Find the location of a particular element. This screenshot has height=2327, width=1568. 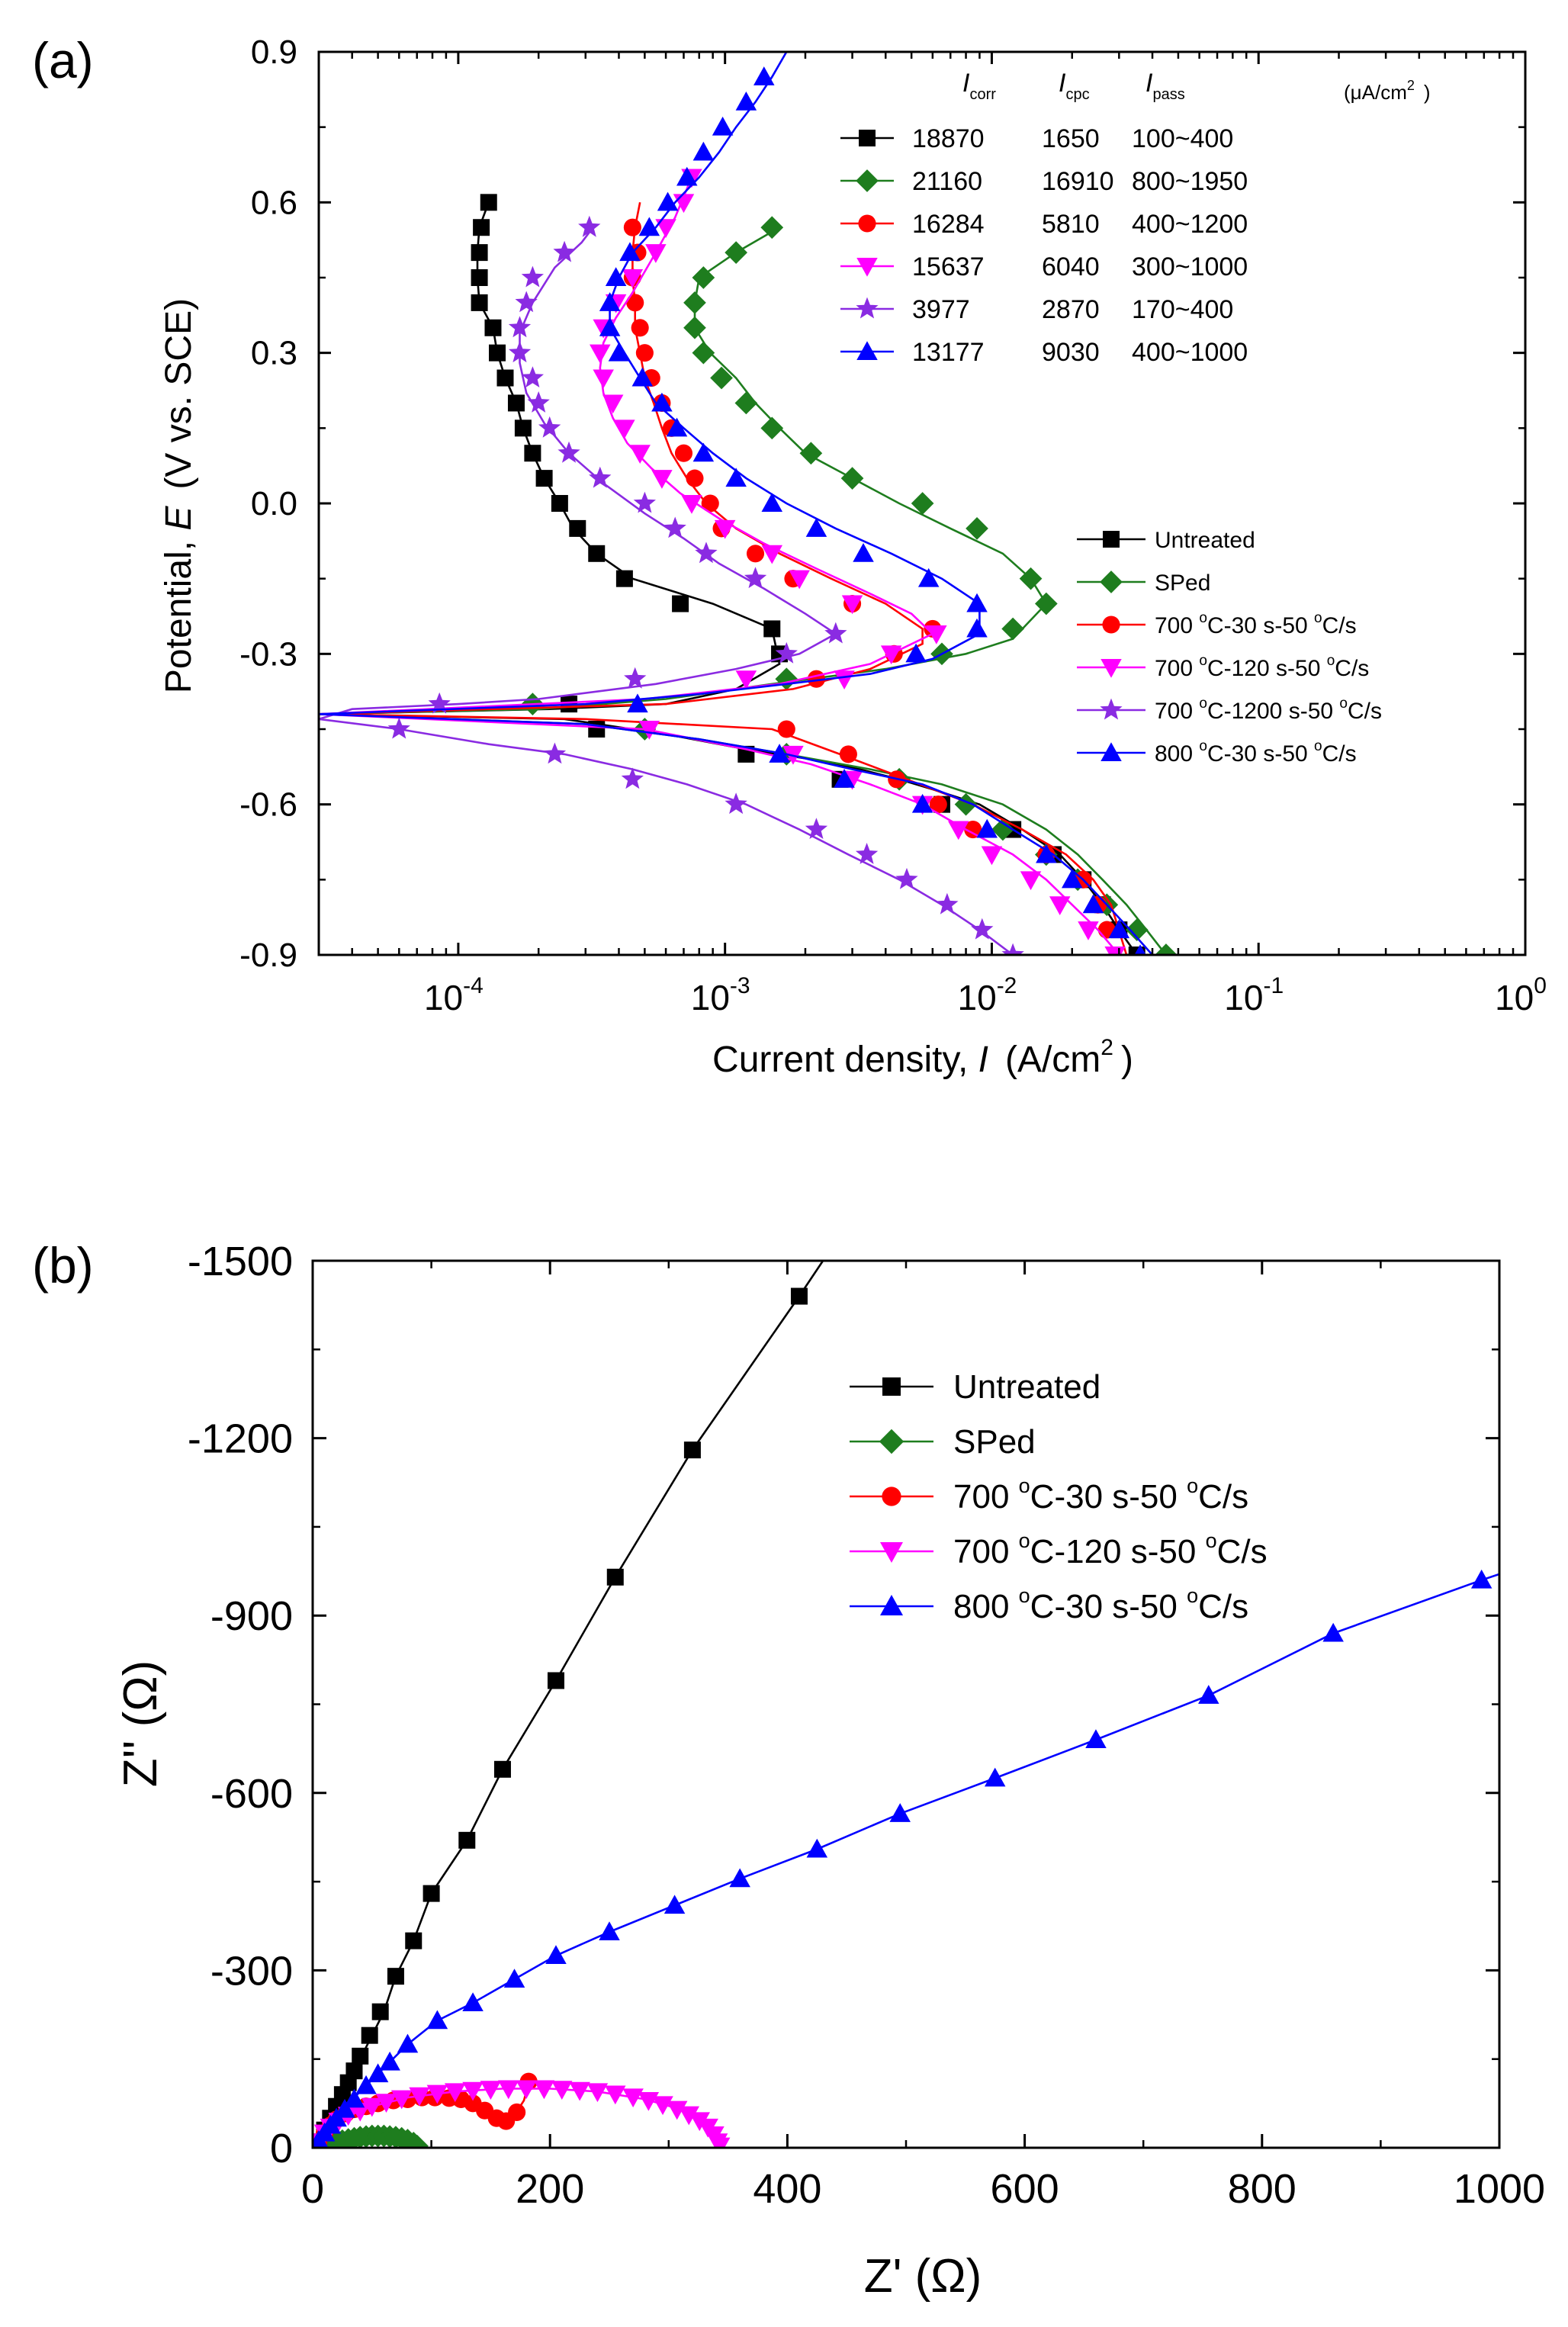

table-cell: 100~400 is located at coordinates (1182, 138).